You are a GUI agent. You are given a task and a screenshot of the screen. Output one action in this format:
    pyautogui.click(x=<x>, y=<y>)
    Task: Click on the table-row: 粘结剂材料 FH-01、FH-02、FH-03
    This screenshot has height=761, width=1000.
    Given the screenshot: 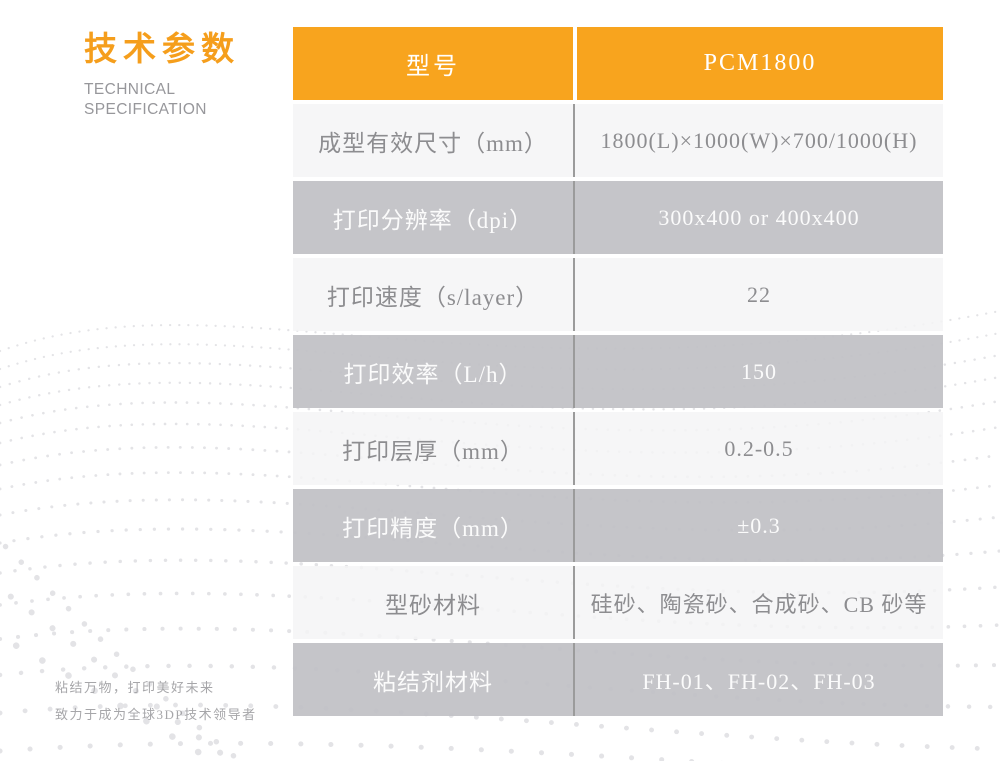 What is the action you would take?
    pyautogui.click(x=618, y=679)
    